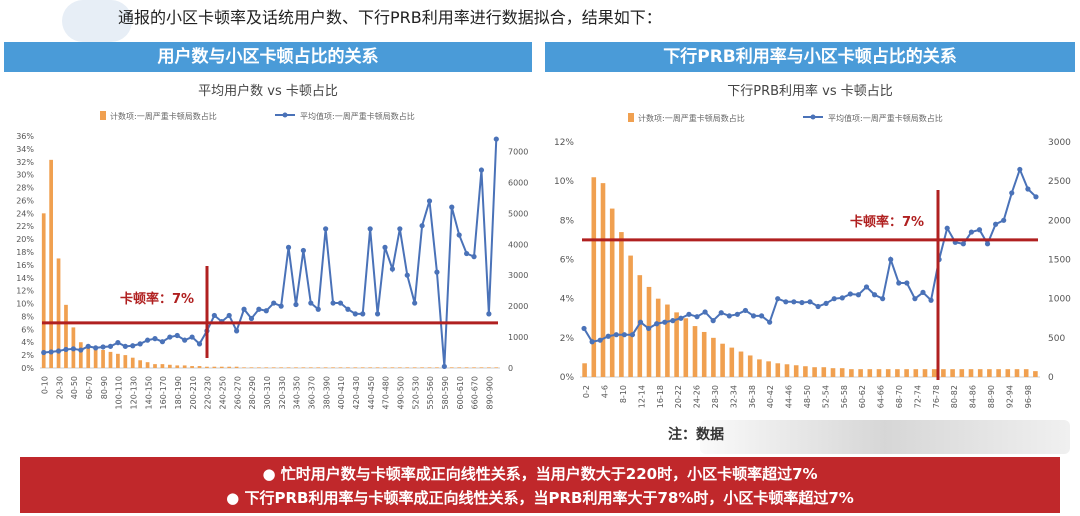 This screenshot has height=516, width=1080. What do you see at coordinates (25, 149) in the screenshot?
I see `y-left-tick: 34%` at bounding box center [25, 149].